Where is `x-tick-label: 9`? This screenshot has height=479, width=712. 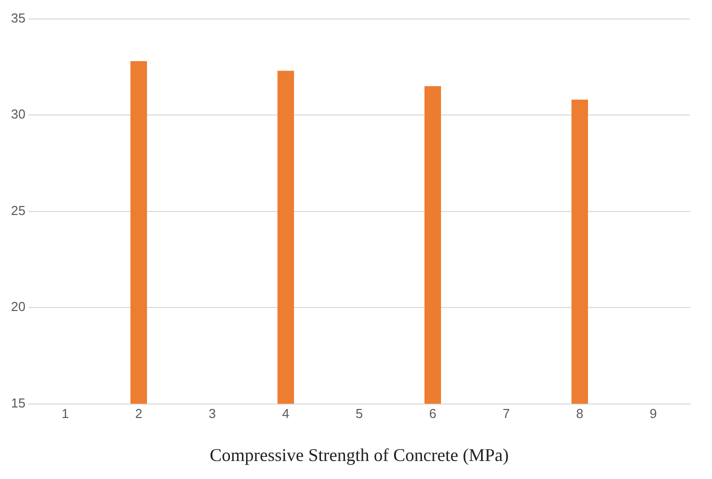 x-tick-label: 9 is located at coordinates (653, 414).